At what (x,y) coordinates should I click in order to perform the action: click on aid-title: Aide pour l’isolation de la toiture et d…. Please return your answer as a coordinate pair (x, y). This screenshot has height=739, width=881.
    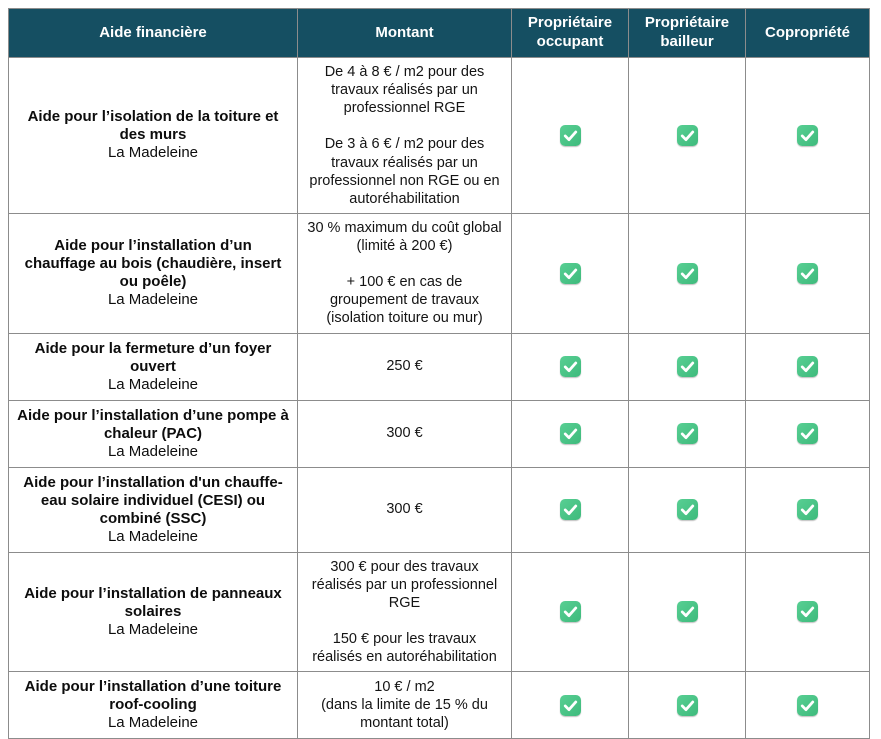
    Looking at the image, I should click on (153, 126).